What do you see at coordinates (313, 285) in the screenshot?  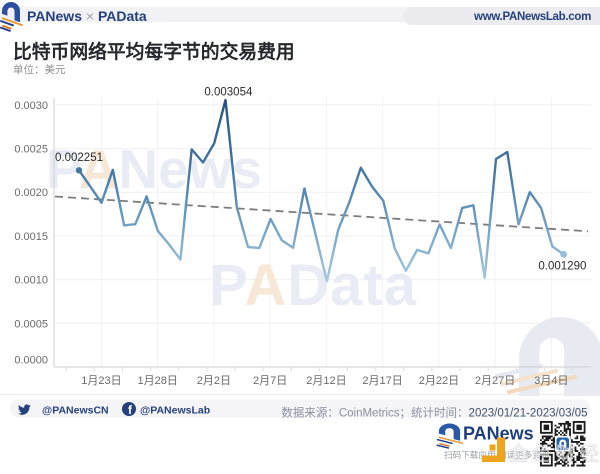 I see `svg-text: PAData` at bounding box center [313, 285].